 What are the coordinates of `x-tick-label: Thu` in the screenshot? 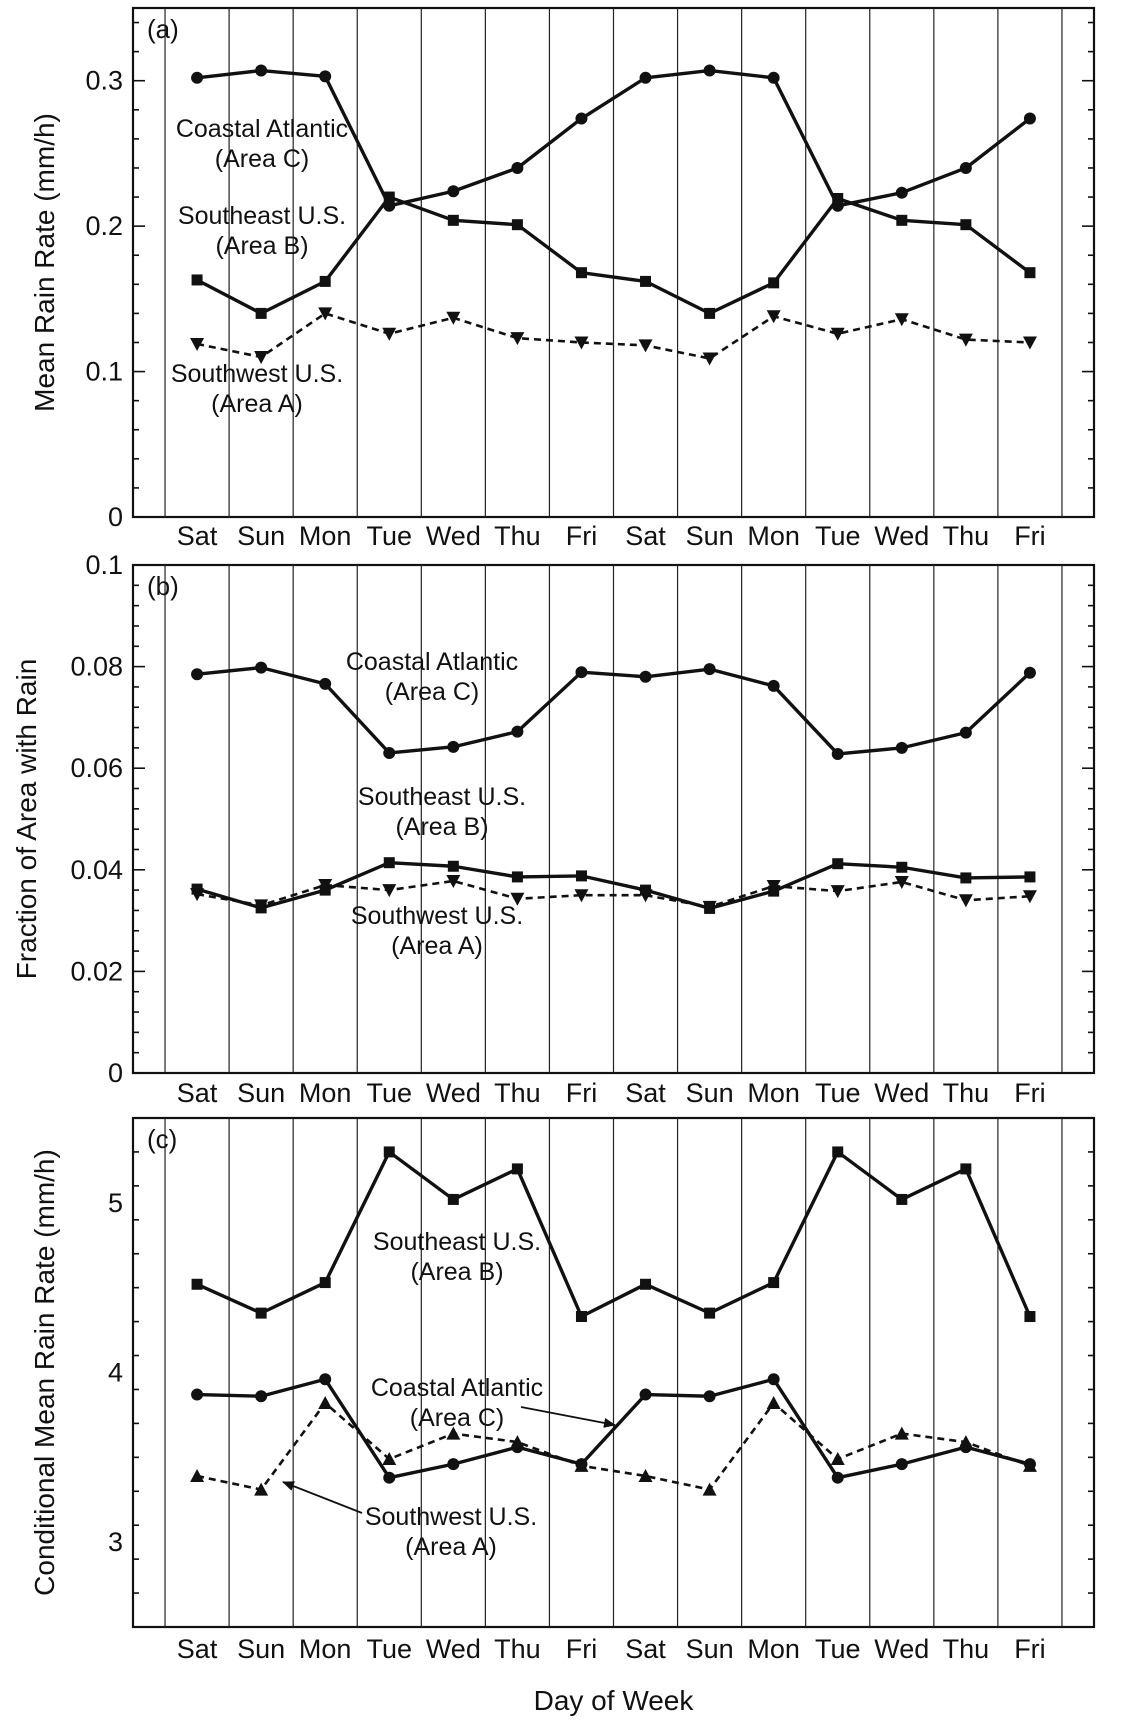 It's located at (966, 1093).